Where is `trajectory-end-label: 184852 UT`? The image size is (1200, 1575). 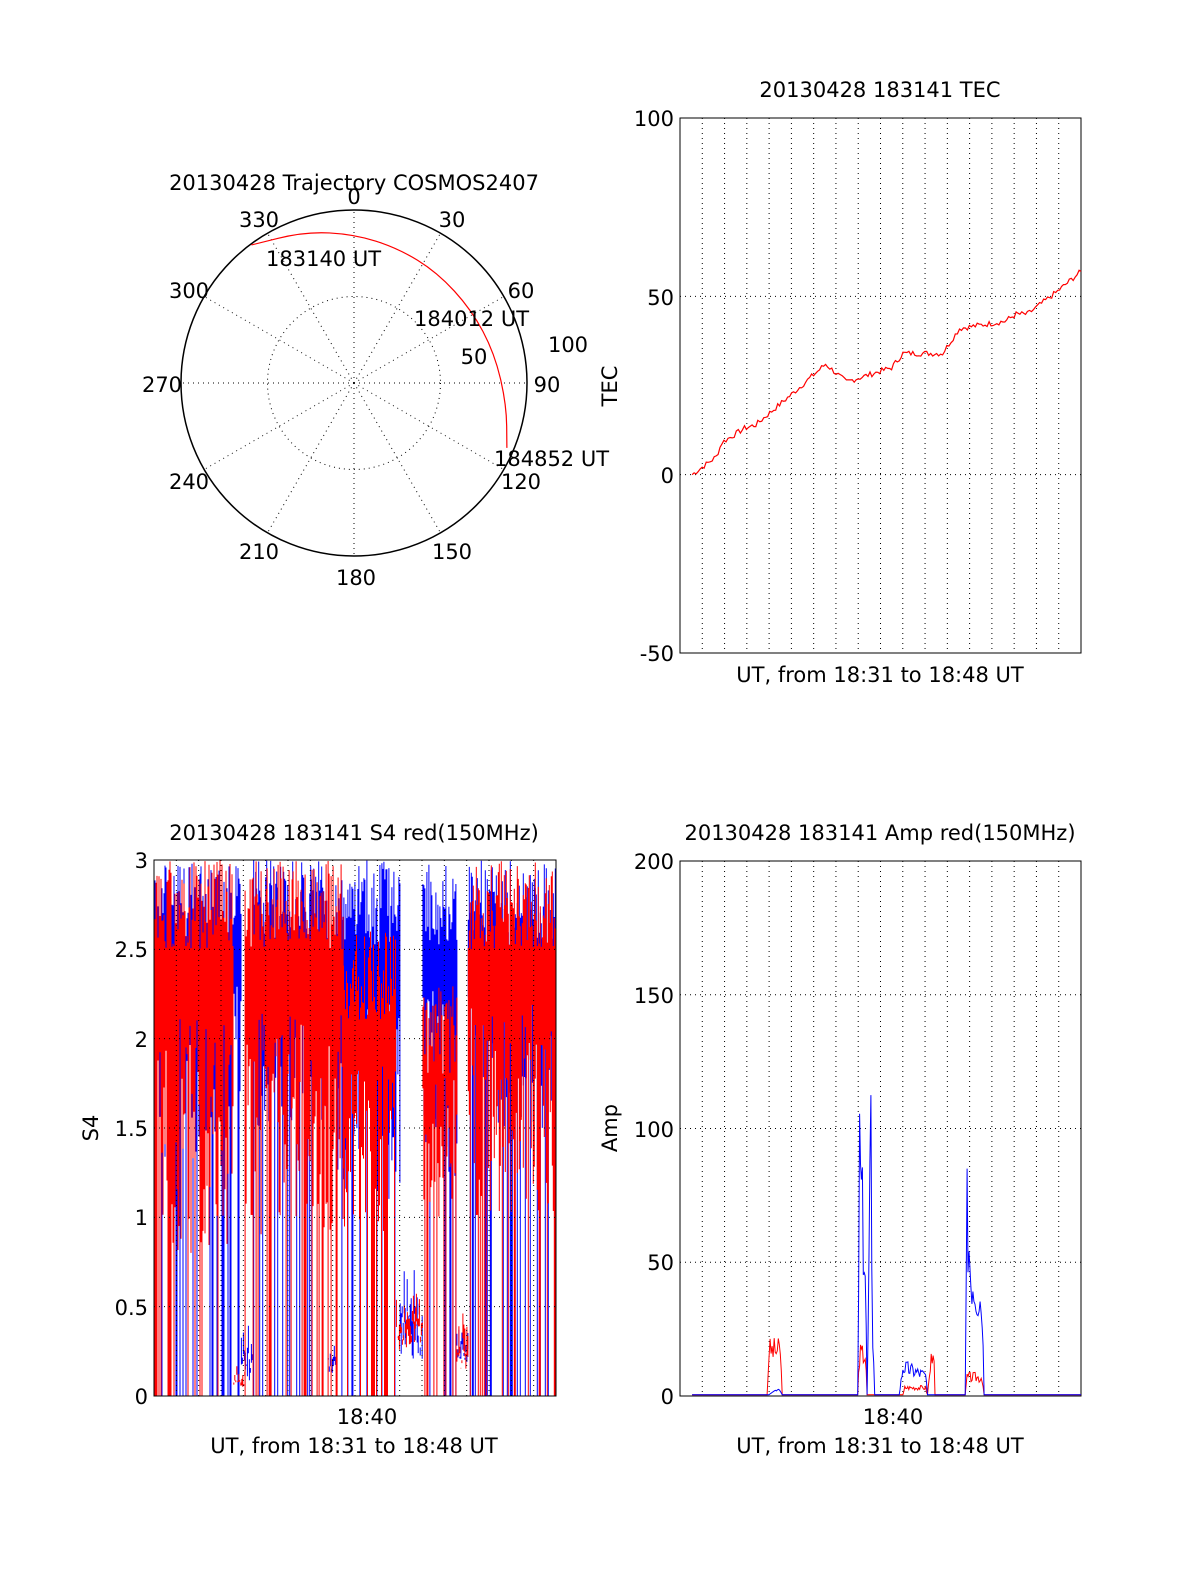
trajectory-end-label: 184852 UT is located at coordinates (551, 459).